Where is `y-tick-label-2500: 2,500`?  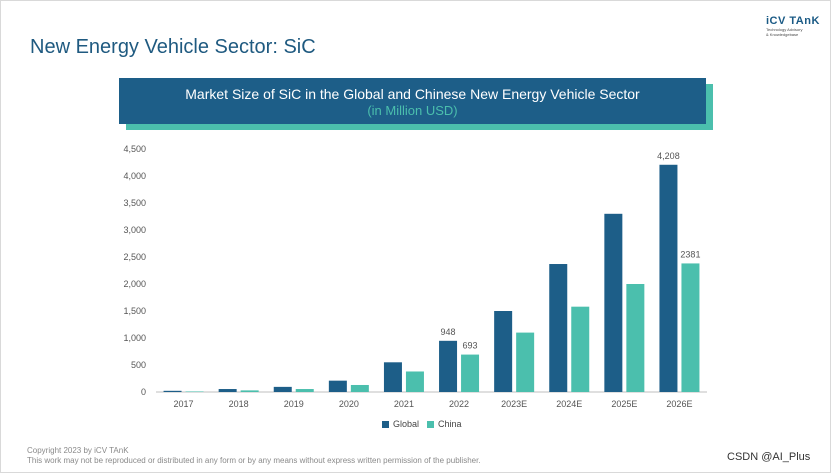 y-tick-label-2500: 2,500 is located at coordinates (134, 257).